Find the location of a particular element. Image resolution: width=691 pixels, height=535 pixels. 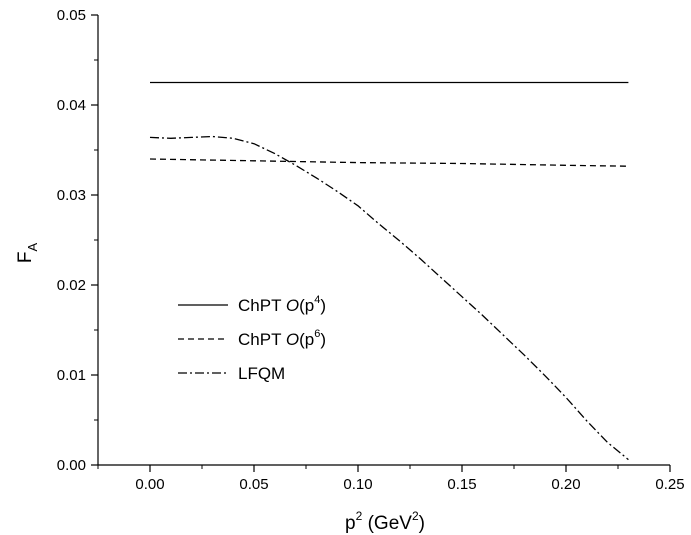

y-tick-label: 0.04 is located at coordinates (71, 105).